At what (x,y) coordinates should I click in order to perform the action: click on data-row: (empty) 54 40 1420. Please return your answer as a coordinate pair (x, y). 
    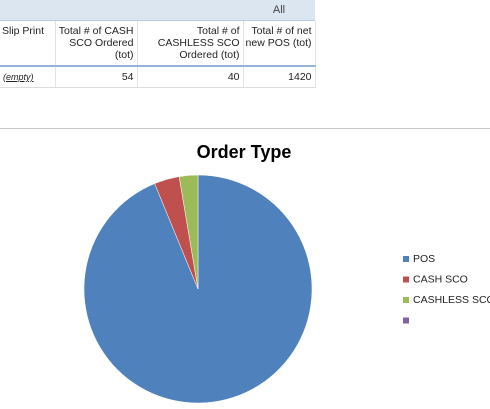
    Looking at the image, I should click on (158, 77).